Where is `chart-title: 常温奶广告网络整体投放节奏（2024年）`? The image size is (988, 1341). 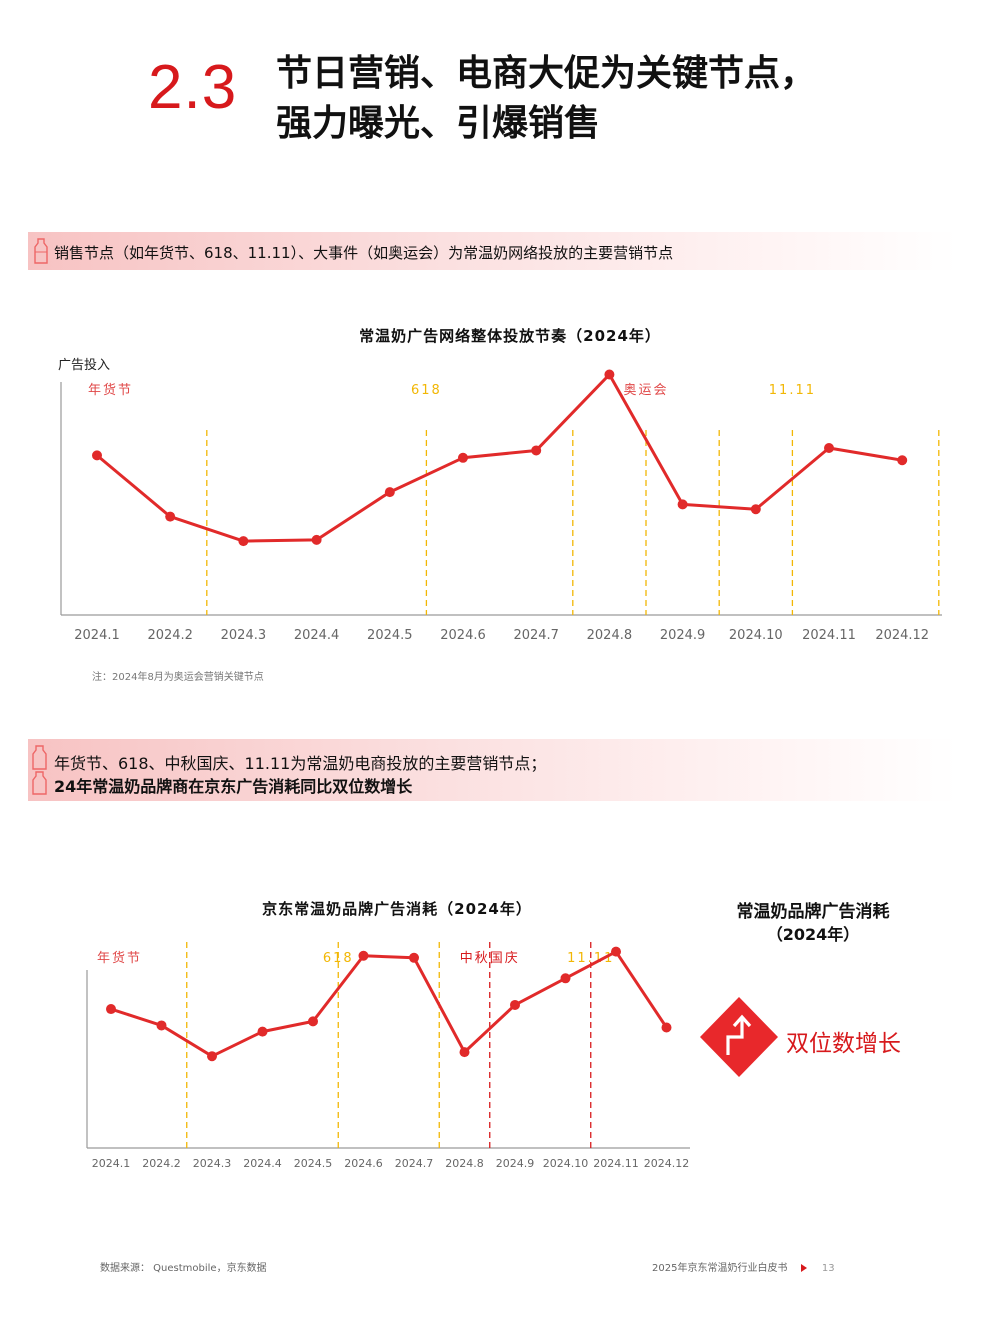 chart-title: 常温奶广告网络整体投放节奏（2024年） is located at coordinates (510, 336).